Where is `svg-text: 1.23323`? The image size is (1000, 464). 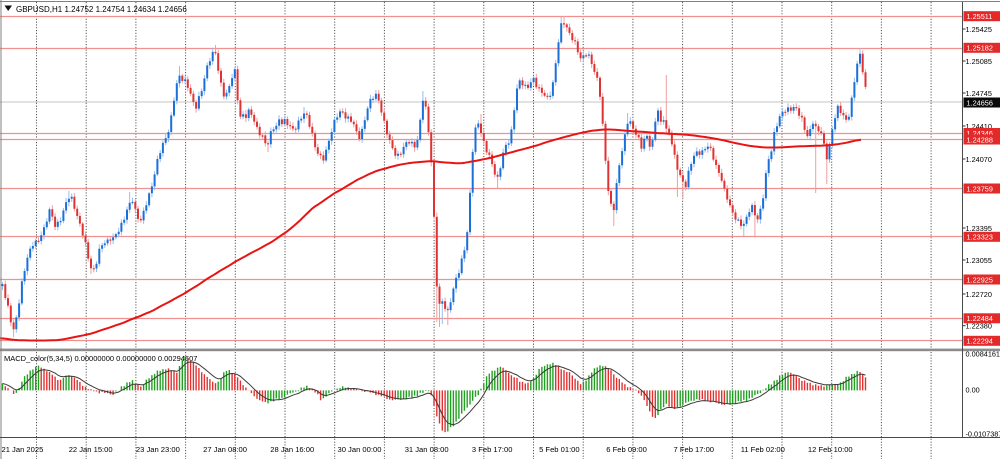 svg-text: 1.23323 is located at coordinates (980, 237).